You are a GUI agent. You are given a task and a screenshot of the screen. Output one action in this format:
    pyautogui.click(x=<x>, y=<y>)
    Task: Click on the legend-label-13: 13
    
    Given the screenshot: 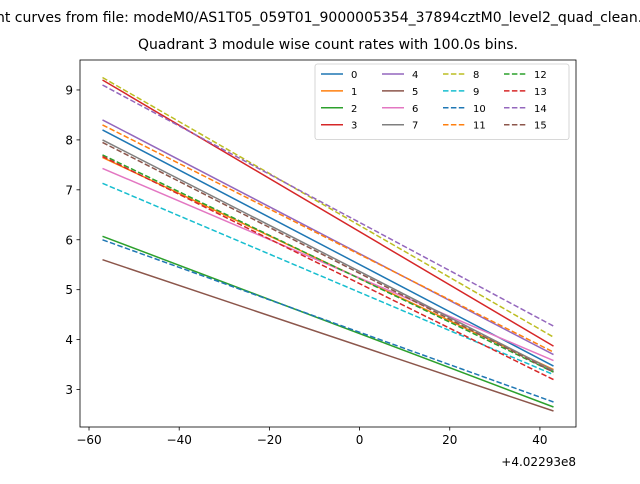 What is the action you would take?
    pyautogui.click(x=540, y=92)
    